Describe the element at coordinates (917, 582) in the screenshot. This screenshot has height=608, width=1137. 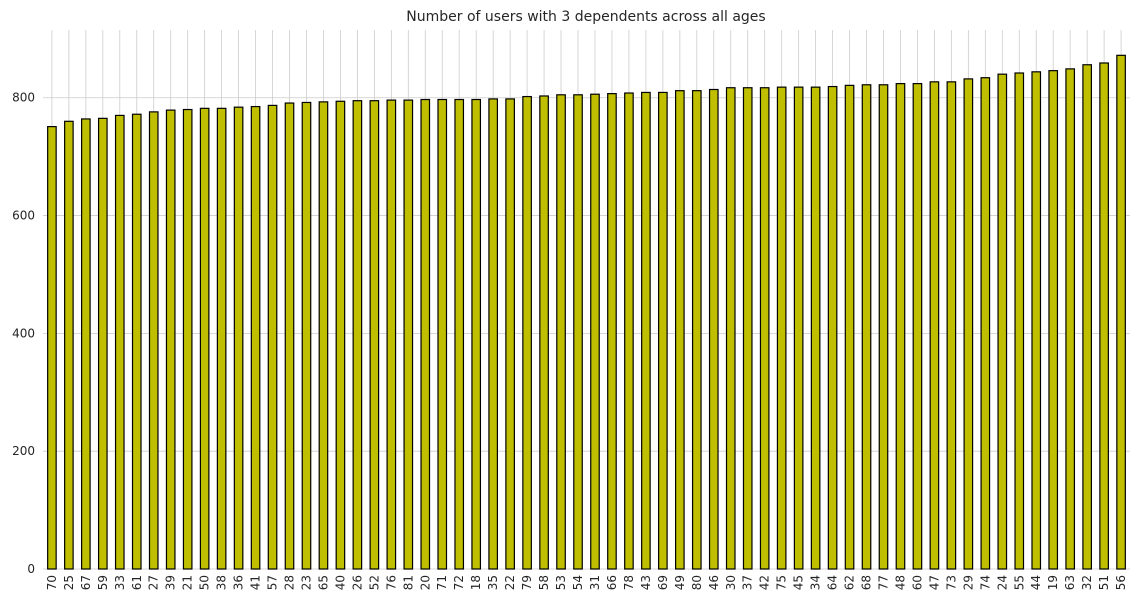
I see `x-tick-label: 60` at that location.